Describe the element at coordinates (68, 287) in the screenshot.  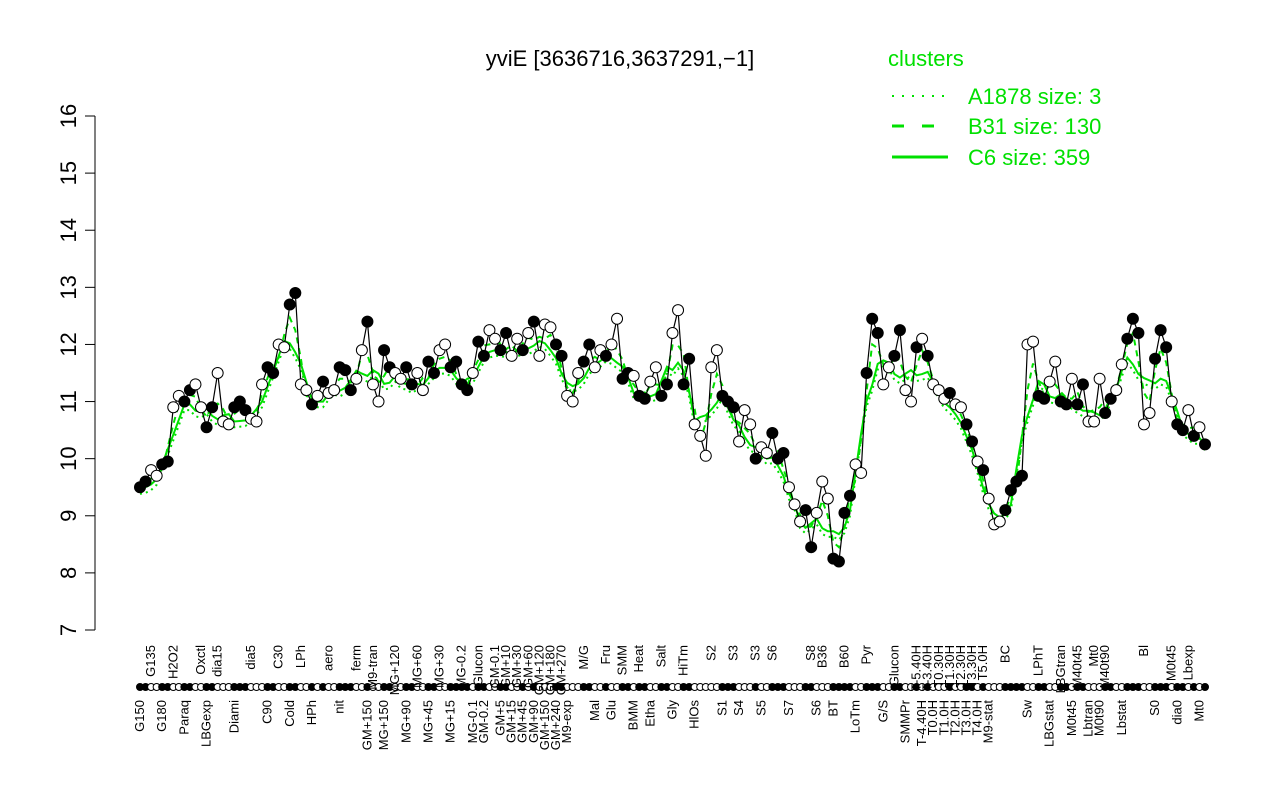
I see `y-tick-label: 13` at that location.